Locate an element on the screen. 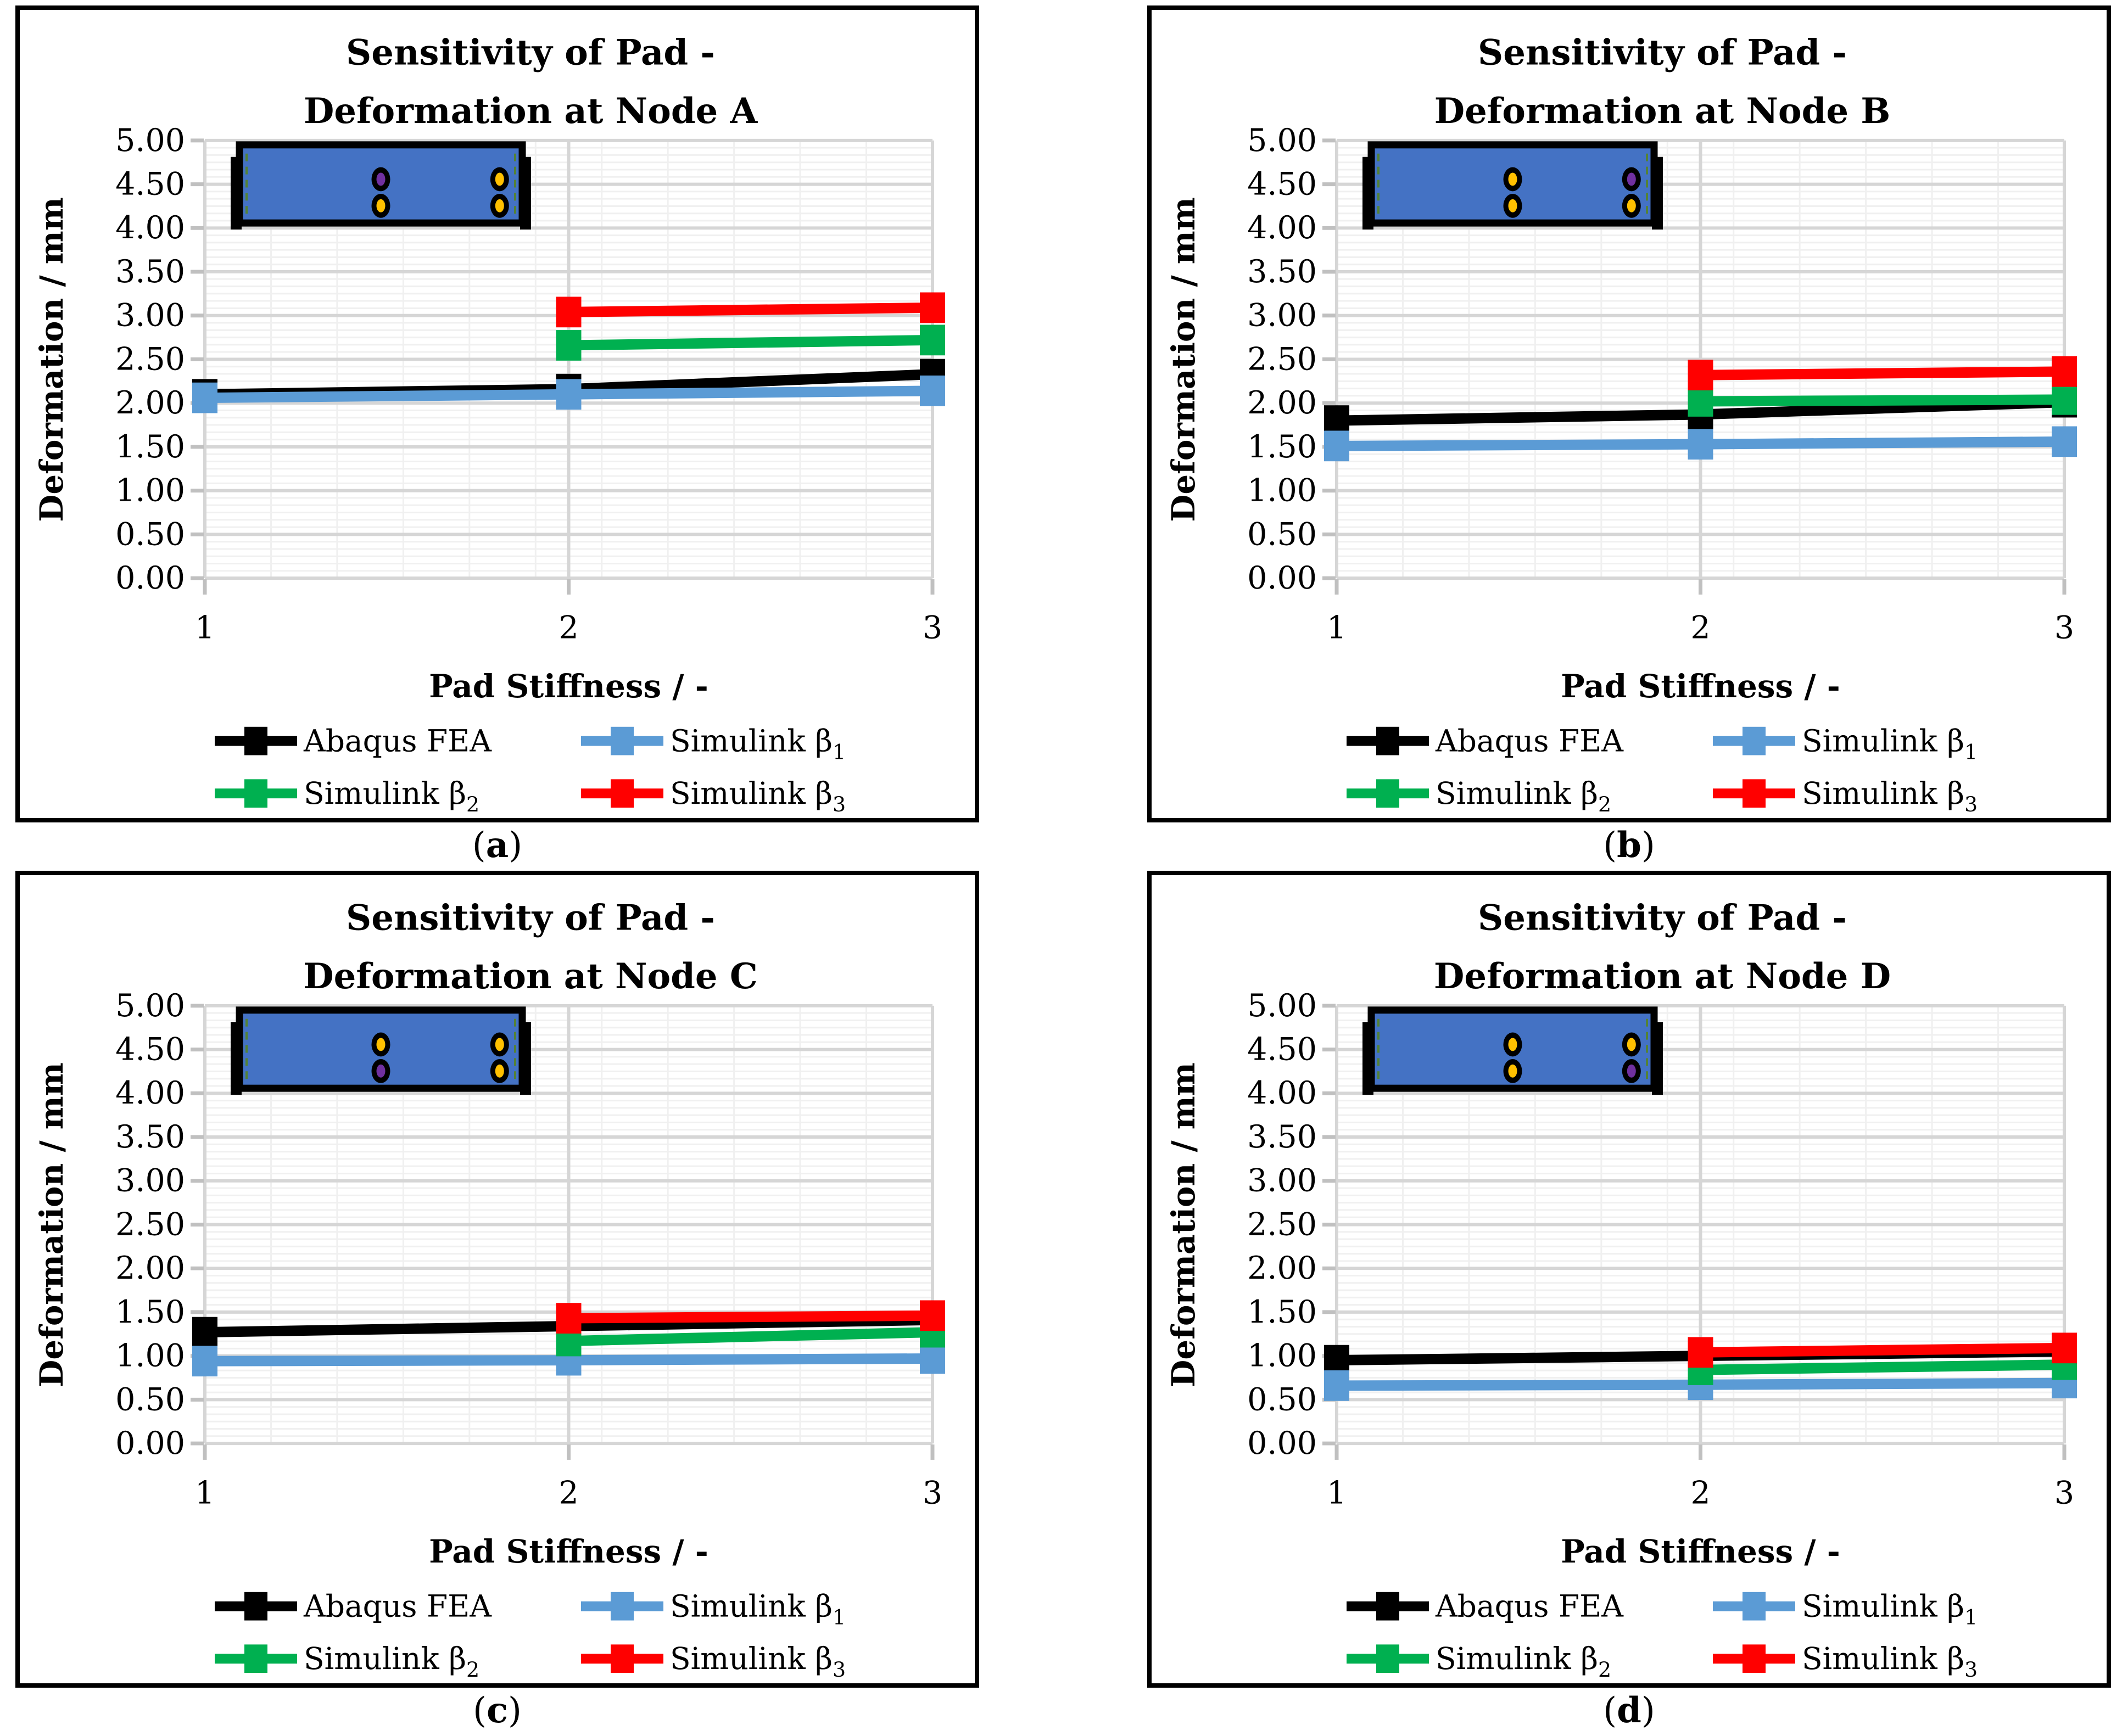 The image size is (2111, 1736). y-axis-title: Deformation / mm is located at coordinates (51, 360).